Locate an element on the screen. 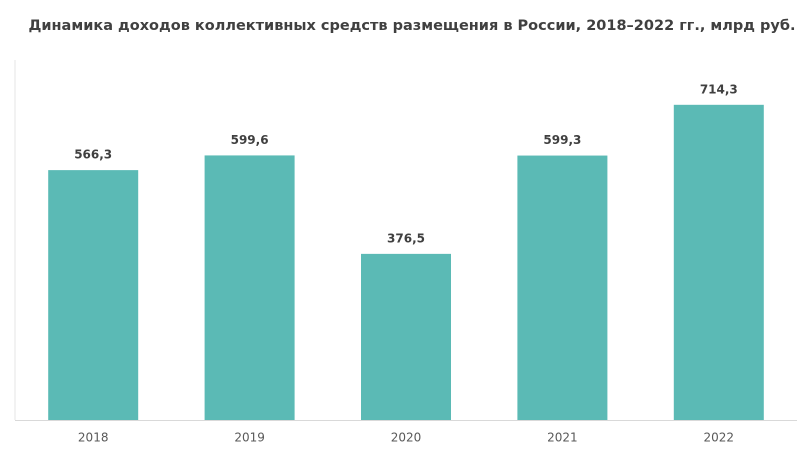 The image size is (805, 452). x-tick-label: 2022 is located at coordinates (719, 438).